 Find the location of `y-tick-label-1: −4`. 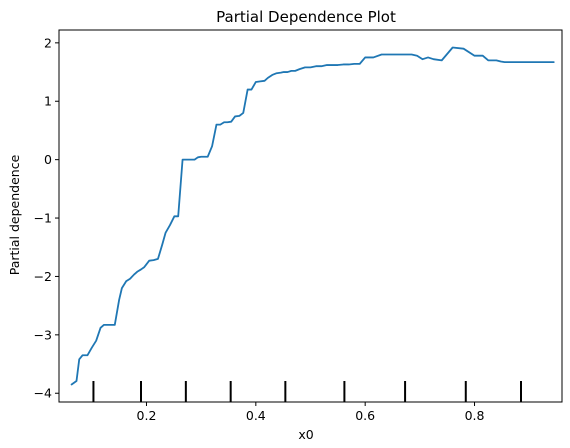

y-tick-label-1: −4 is located at coordinates (43, 393).